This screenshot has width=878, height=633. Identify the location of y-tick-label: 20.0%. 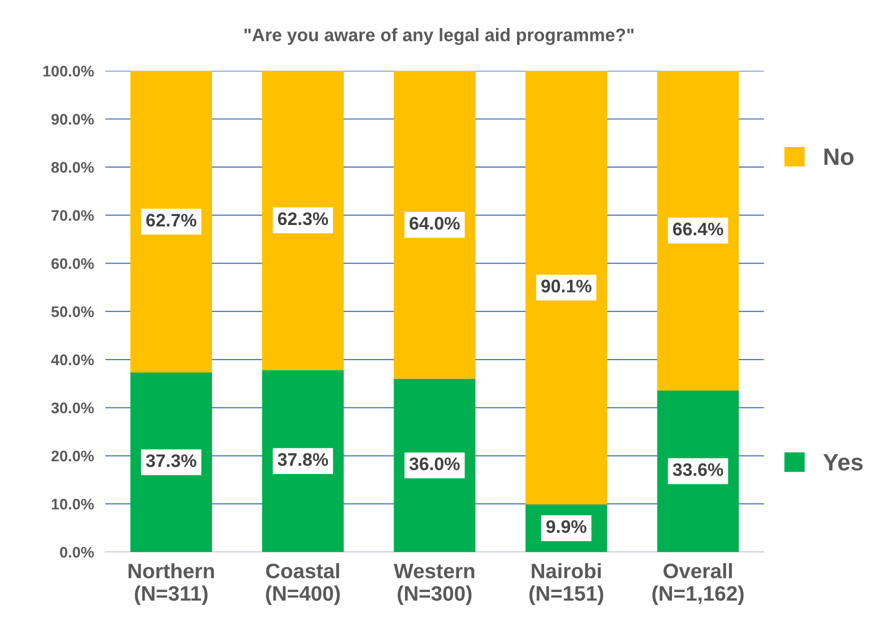
(72, 456).